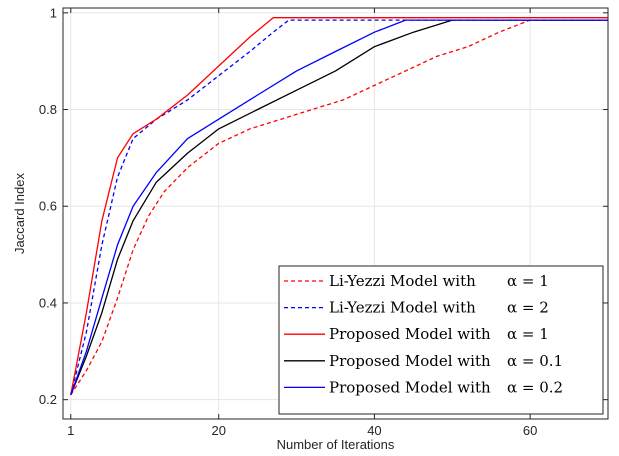 Image resolution: width=619 pixels, height=456 pixels. I want to click on legend-entry-alpha: α = 0.1, so click(535, 361).